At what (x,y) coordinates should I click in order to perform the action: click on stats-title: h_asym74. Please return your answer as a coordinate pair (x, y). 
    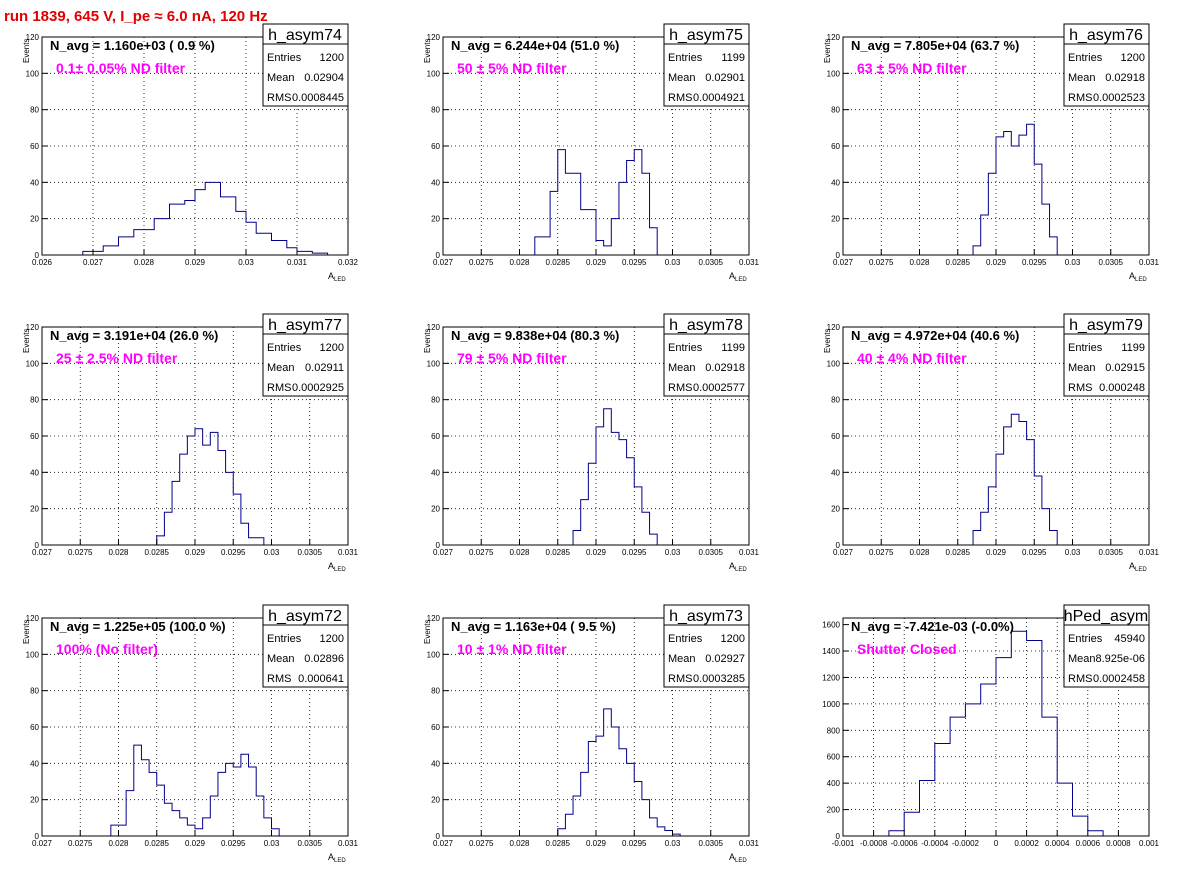
    Looking at the image, I should click on (305, 35).